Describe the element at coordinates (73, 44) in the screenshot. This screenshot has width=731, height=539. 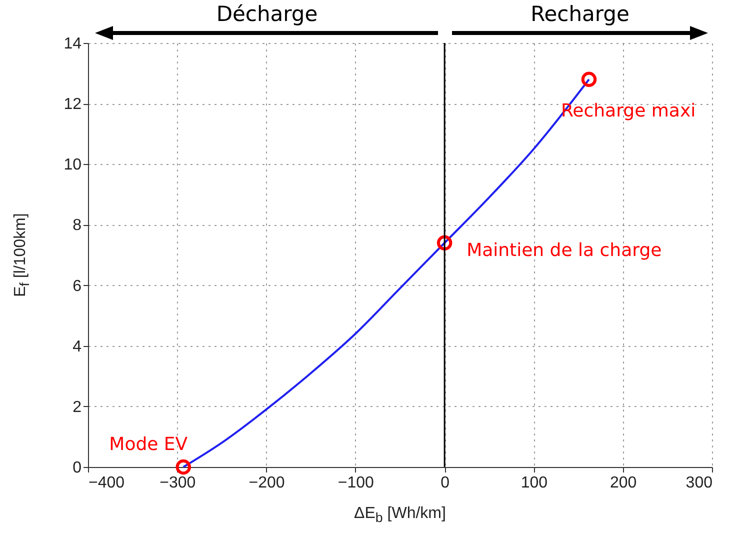
I see `y-tick-label: 14` at that location.